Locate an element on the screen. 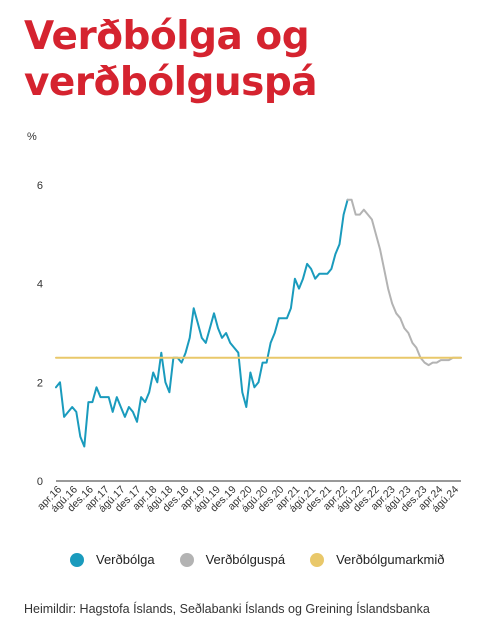 Image resolution: width=487 pixels, height=624 pixels. legend-item-inflation: Verðbólga is located at coordinates (112, 559).